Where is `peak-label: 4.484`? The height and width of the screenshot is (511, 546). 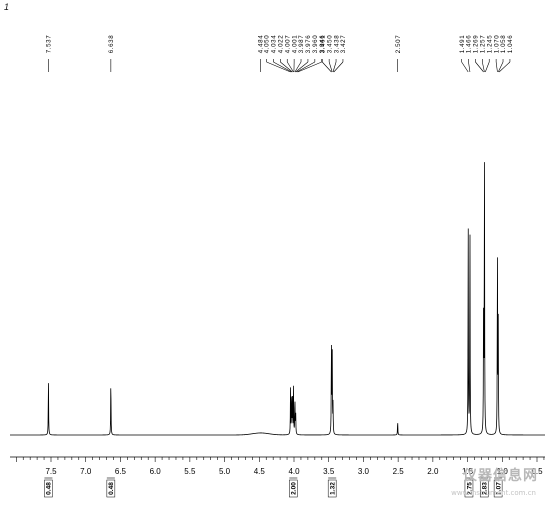 peak-label: 4.484 is located at coordinates (261, 44).